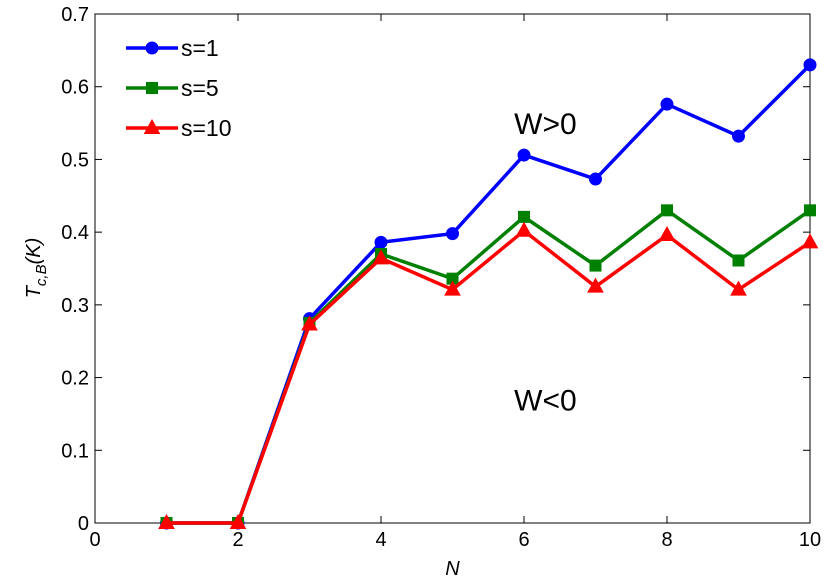 The width and height of the screenshot is (825, 584). I want to click on x-tick-label: 4, so click(380, 540).